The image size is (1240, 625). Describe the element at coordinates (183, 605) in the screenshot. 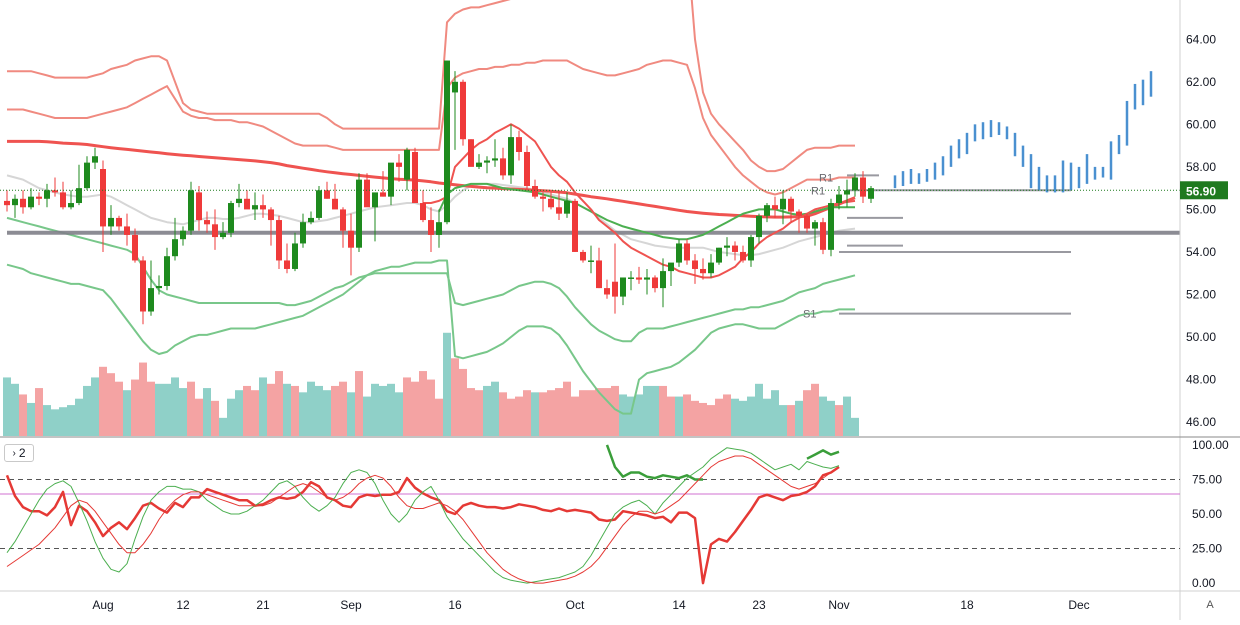

I see `time-axis-tick-label: 12` at that location.